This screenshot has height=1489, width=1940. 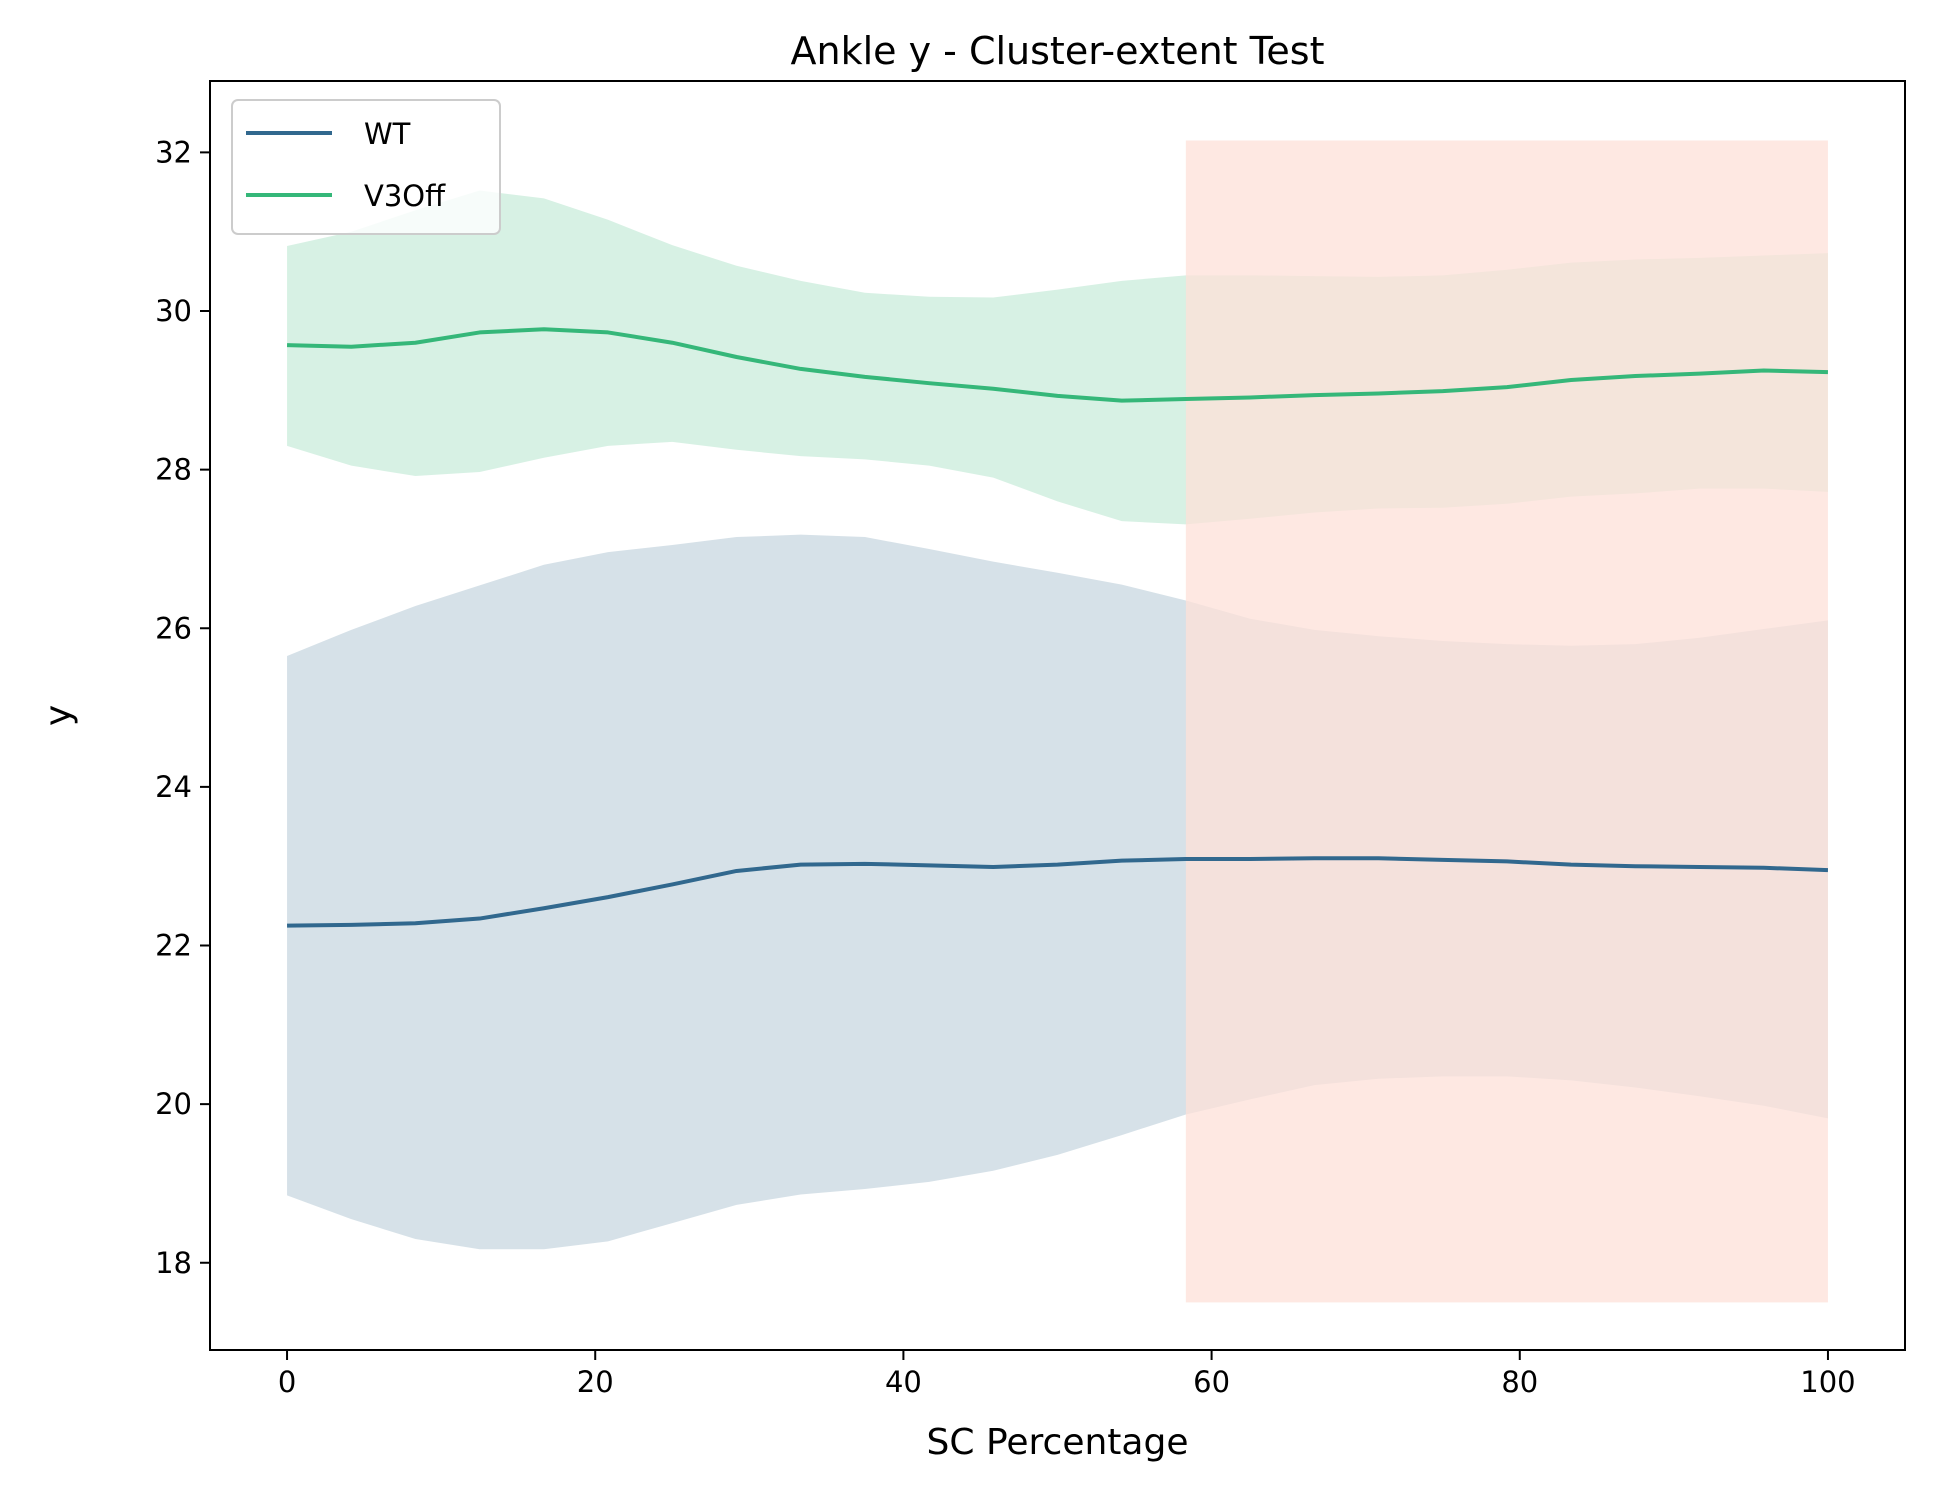 What do you see at coordinates (903, 1382) in the screenshot?
I see `x-tick-label: 40` at bounding box center [903, 1382].